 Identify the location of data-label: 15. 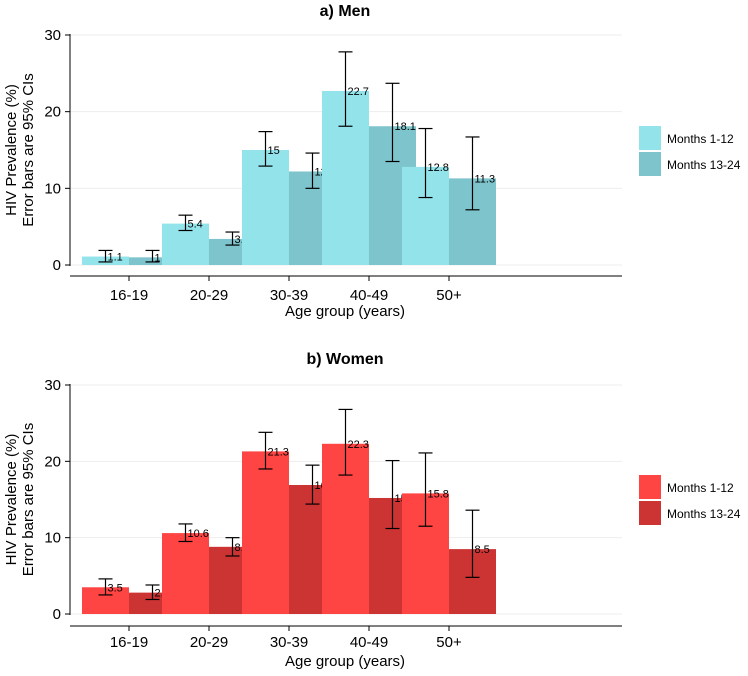
(274, 151).